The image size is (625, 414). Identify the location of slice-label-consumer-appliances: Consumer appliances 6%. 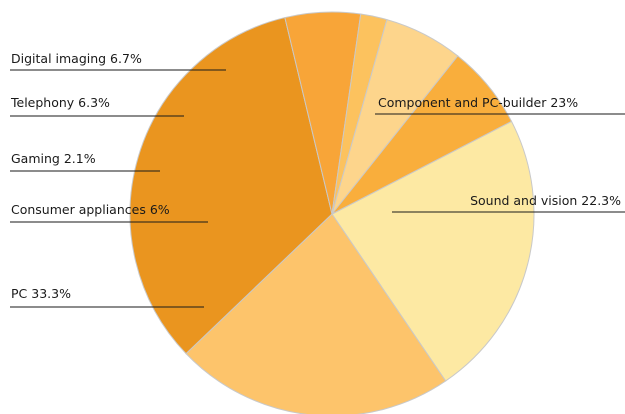
(90, 209).